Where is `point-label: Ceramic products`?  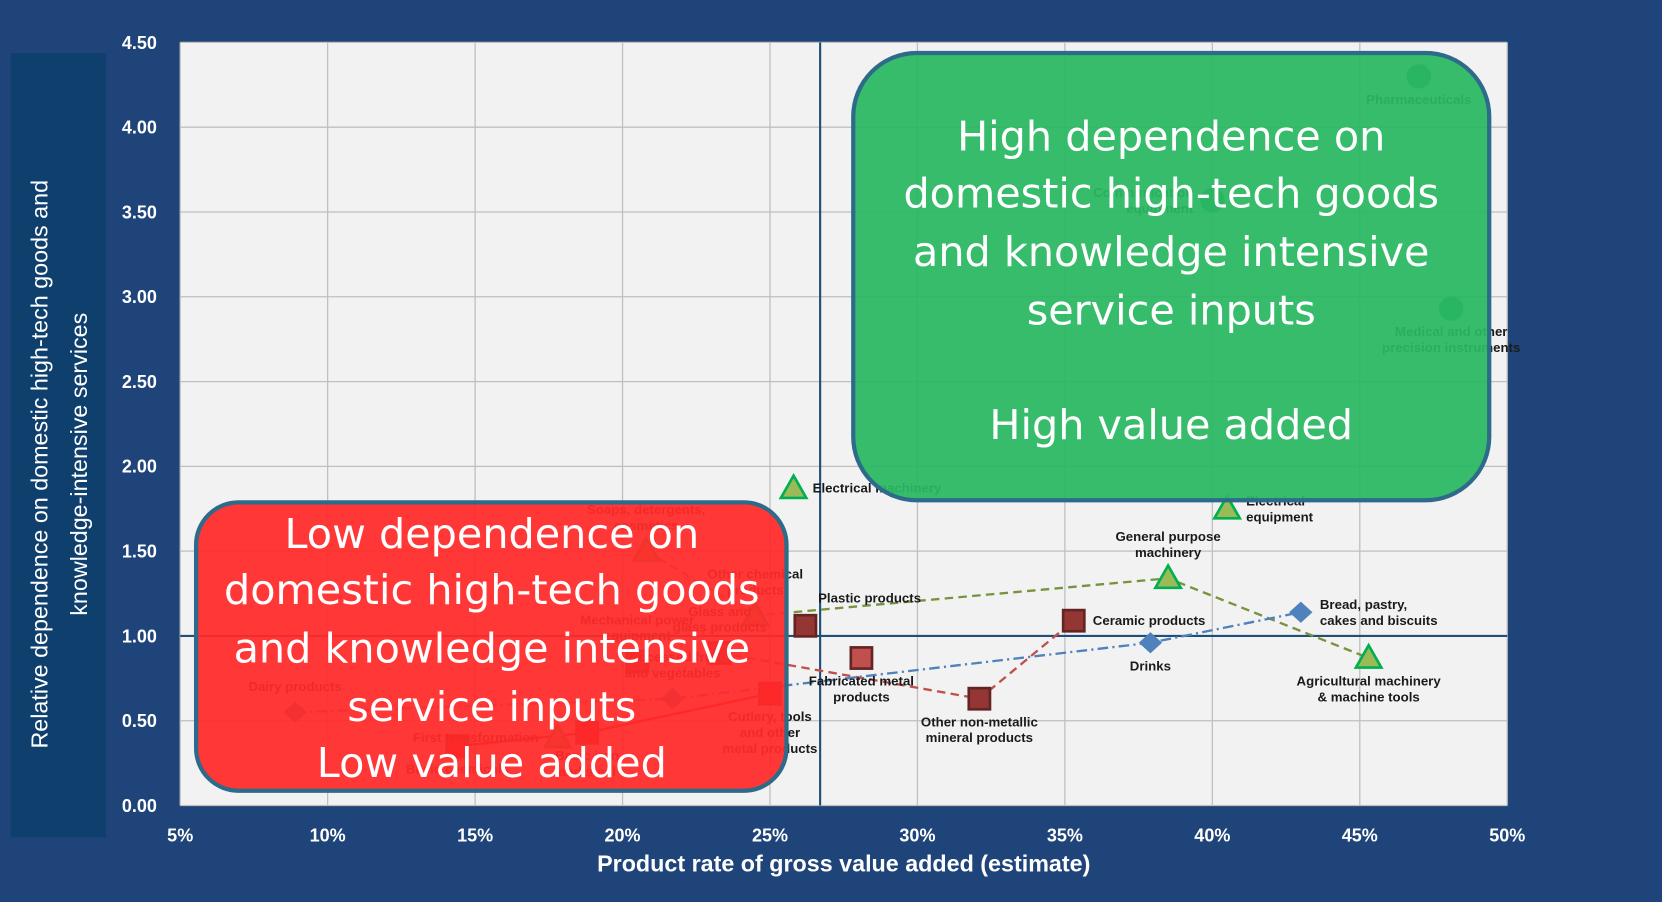
point-label: Ceramic products is located at coordinates (1149, 620).